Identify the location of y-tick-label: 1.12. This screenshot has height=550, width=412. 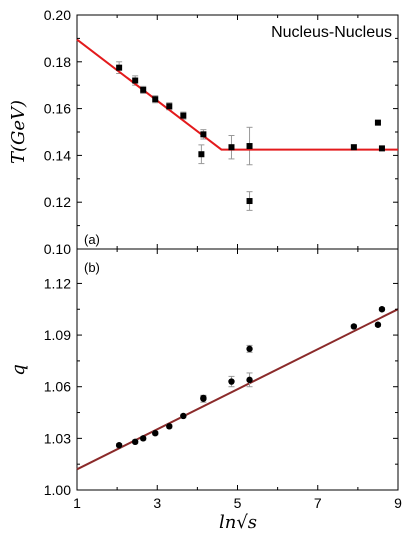
(57, 283).